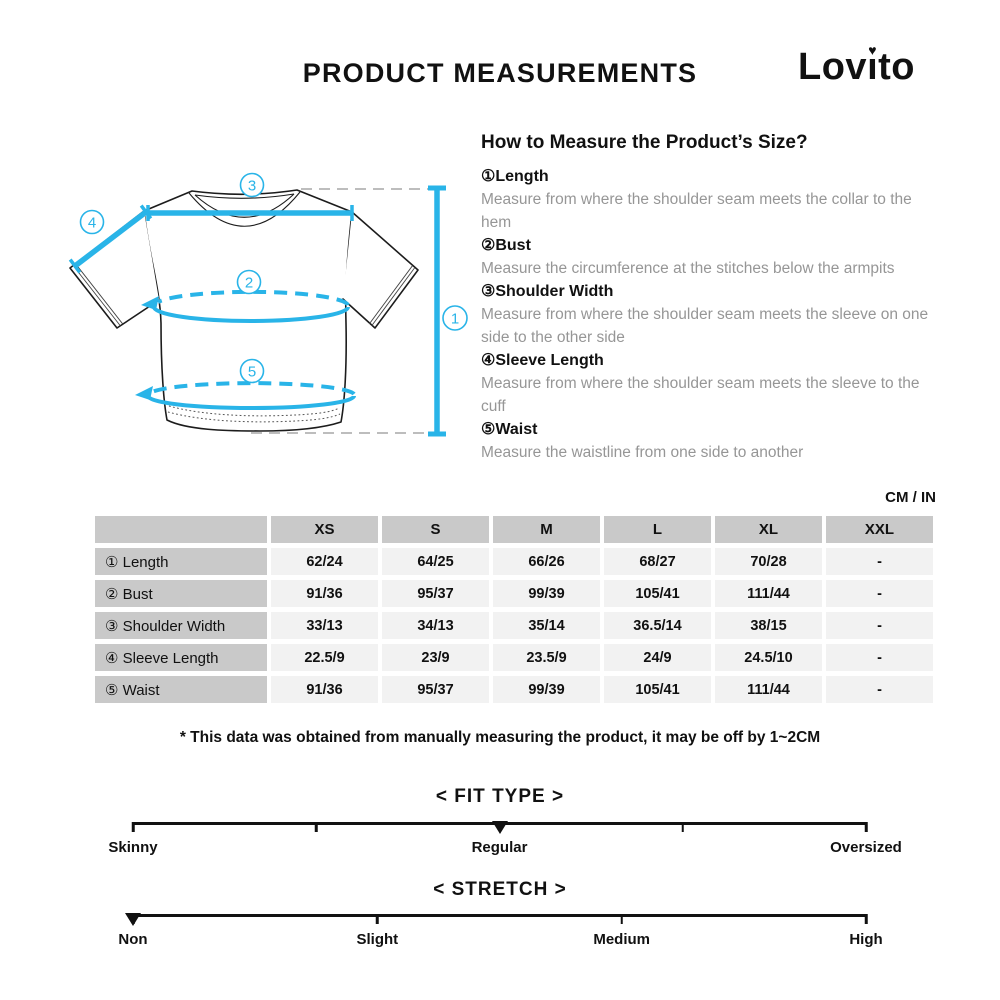 This screenshot has width=1000, height=1000. What do you see at coordinates (253, 298) in the screenshot?
I see `bust-ellipse-dashed` at bounding box center [253, 298].